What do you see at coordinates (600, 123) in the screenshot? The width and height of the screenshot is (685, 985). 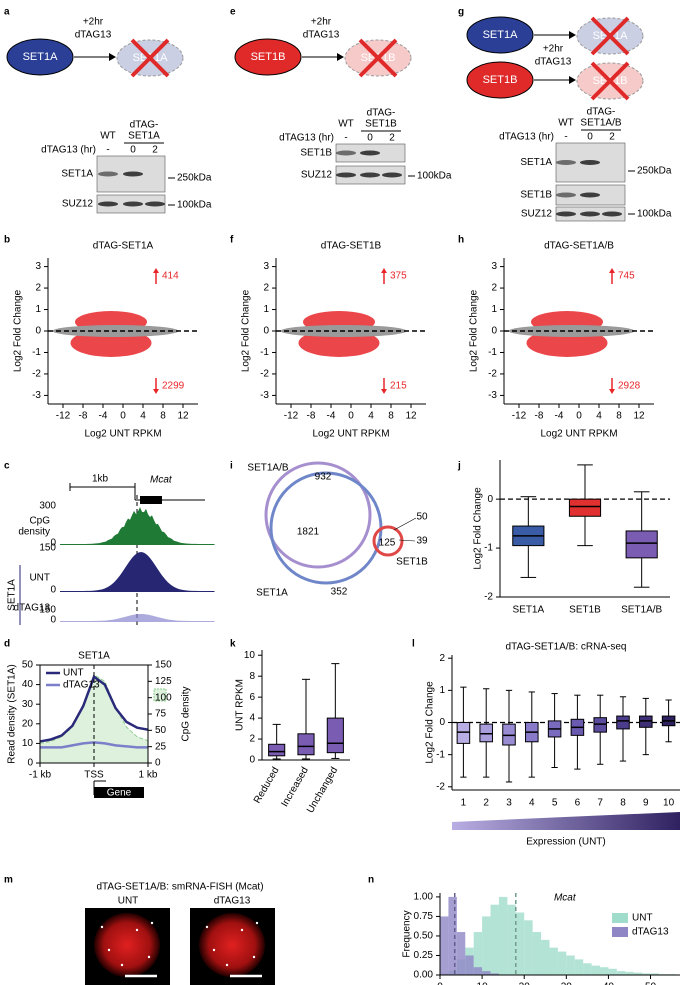 I see `blot-header: SET1A/B` at bounding box center [600, 123].